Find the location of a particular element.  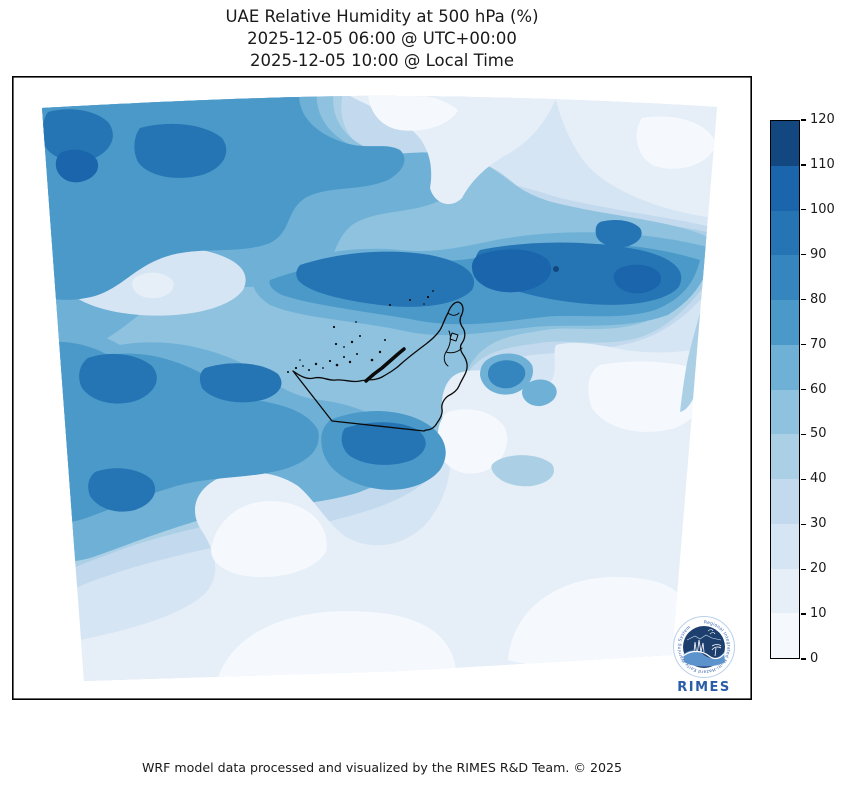

uae-boundary is located at coordinates (380, 366).